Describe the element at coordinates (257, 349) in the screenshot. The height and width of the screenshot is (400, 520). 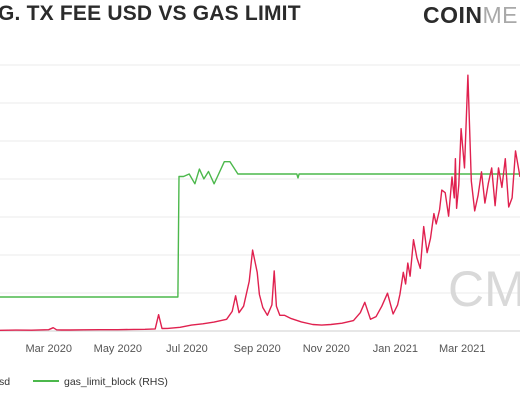
I see `x-tick-label: Sep 2020` at that location.